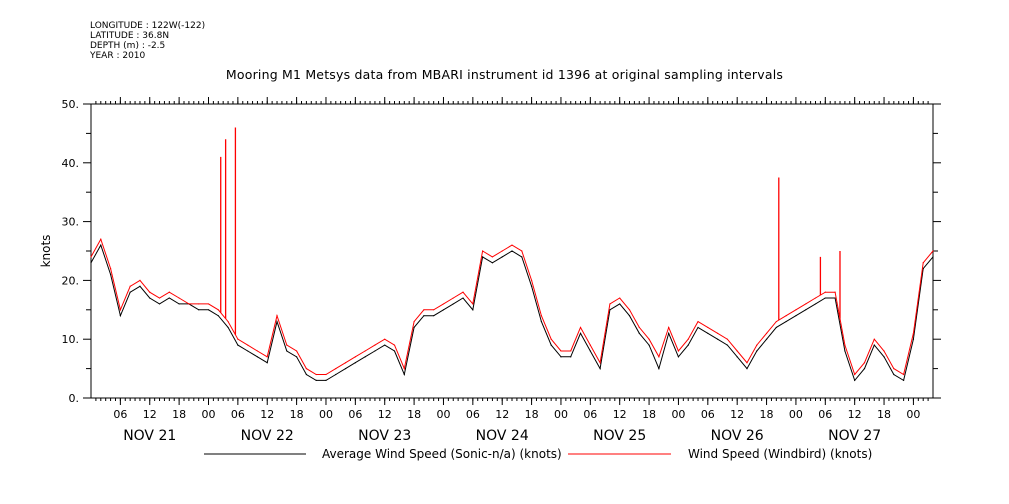 This screenshot has width=1009, height=504. What do you see at coordinates (71, 280) in the screenshot?
I see `y-tick-label: 20.` at bounding box center [71, 280].